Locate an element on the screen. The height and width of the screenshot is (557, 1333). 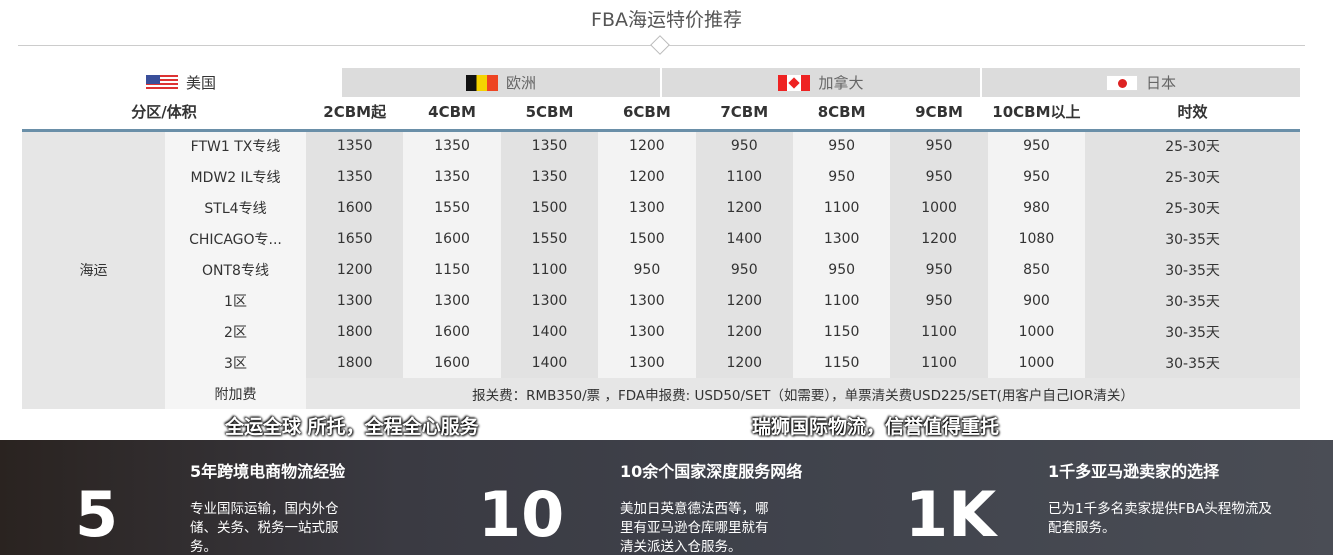
route-cell: ONT8专线 is located at coordinates (235, 269).